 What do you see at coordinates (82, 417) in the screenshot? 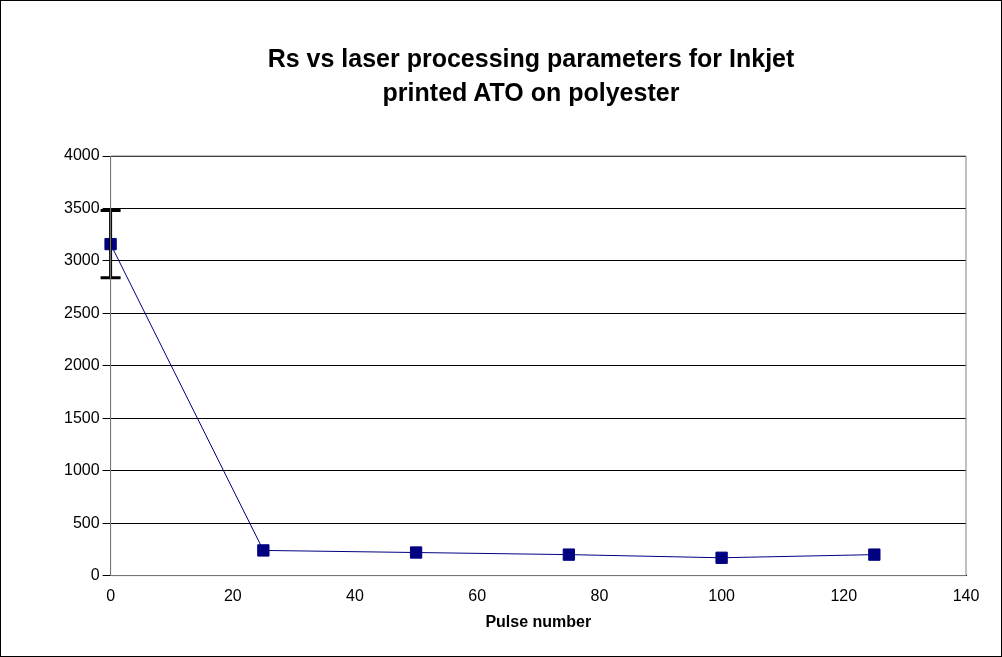
I see `y-tick-label: 1500` at bounding box center [82, 417].